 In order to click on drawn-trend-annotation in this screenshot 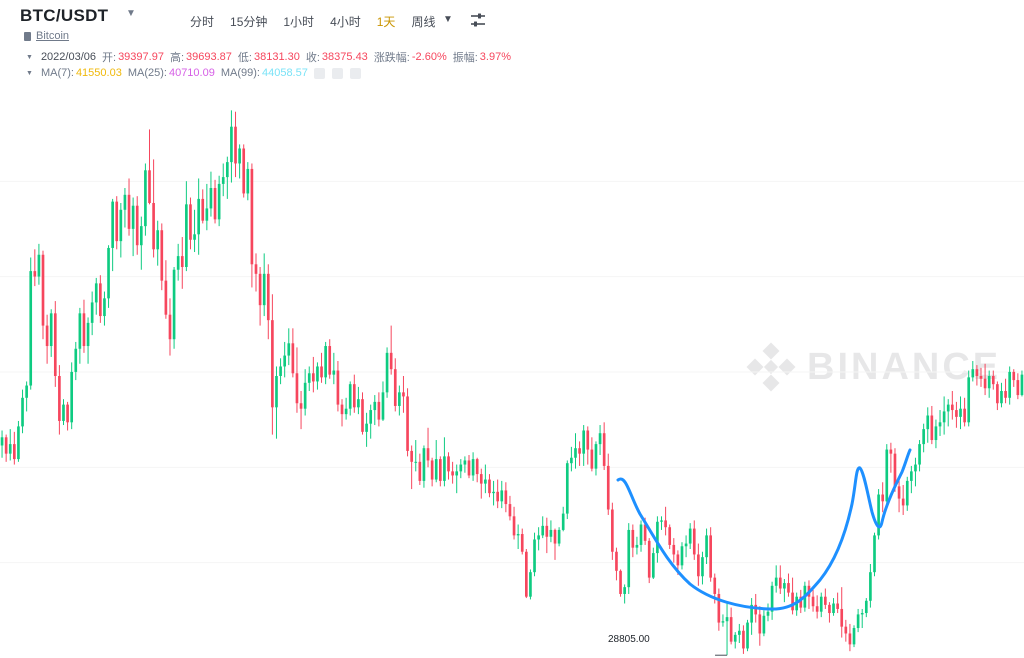, I will do `click(764, 529)`.